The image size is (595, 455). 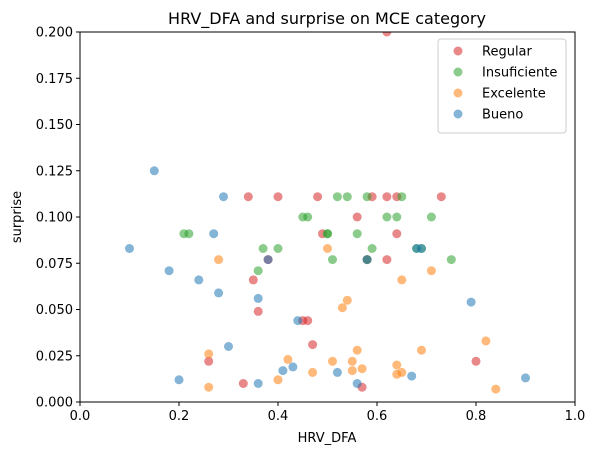 I want to click on legend-marker-regular, so click(x=458, y=51).